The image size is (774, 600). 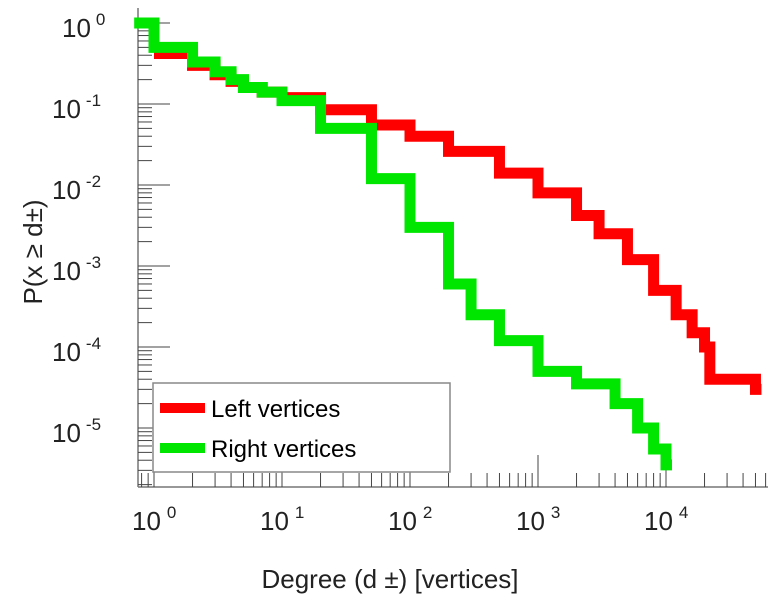 What do you see at coordinates (538, 519) in the screenshot?
I see `x-tick-label: 10 3` at bounding box center [538, 519].